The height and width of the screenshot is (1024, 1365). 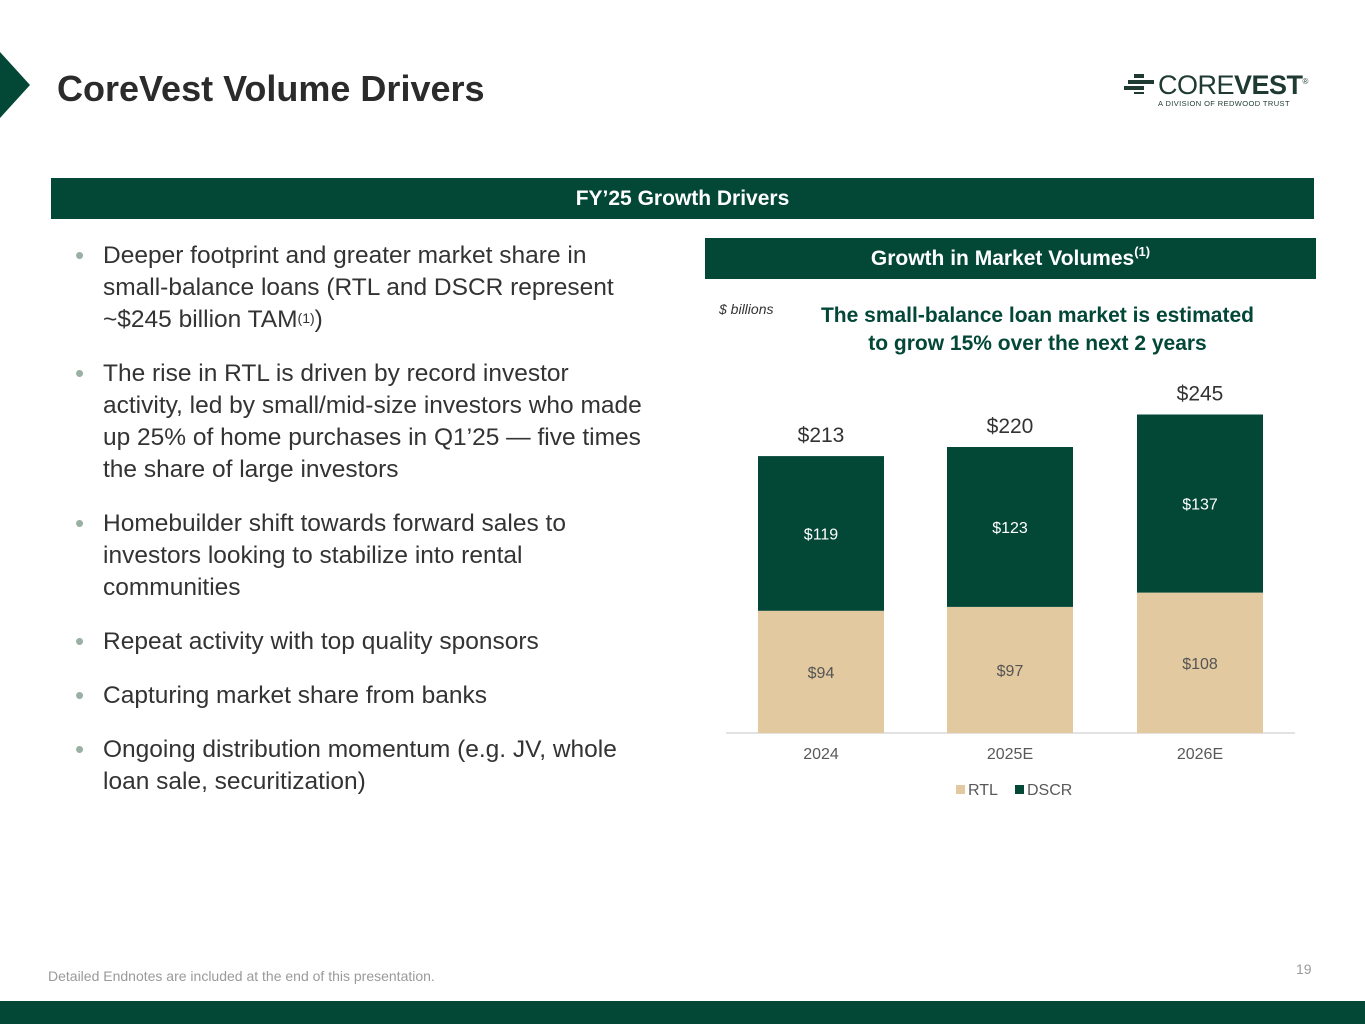 I want to click on data-label-dscr: $123, so click(x=1010, y=528).